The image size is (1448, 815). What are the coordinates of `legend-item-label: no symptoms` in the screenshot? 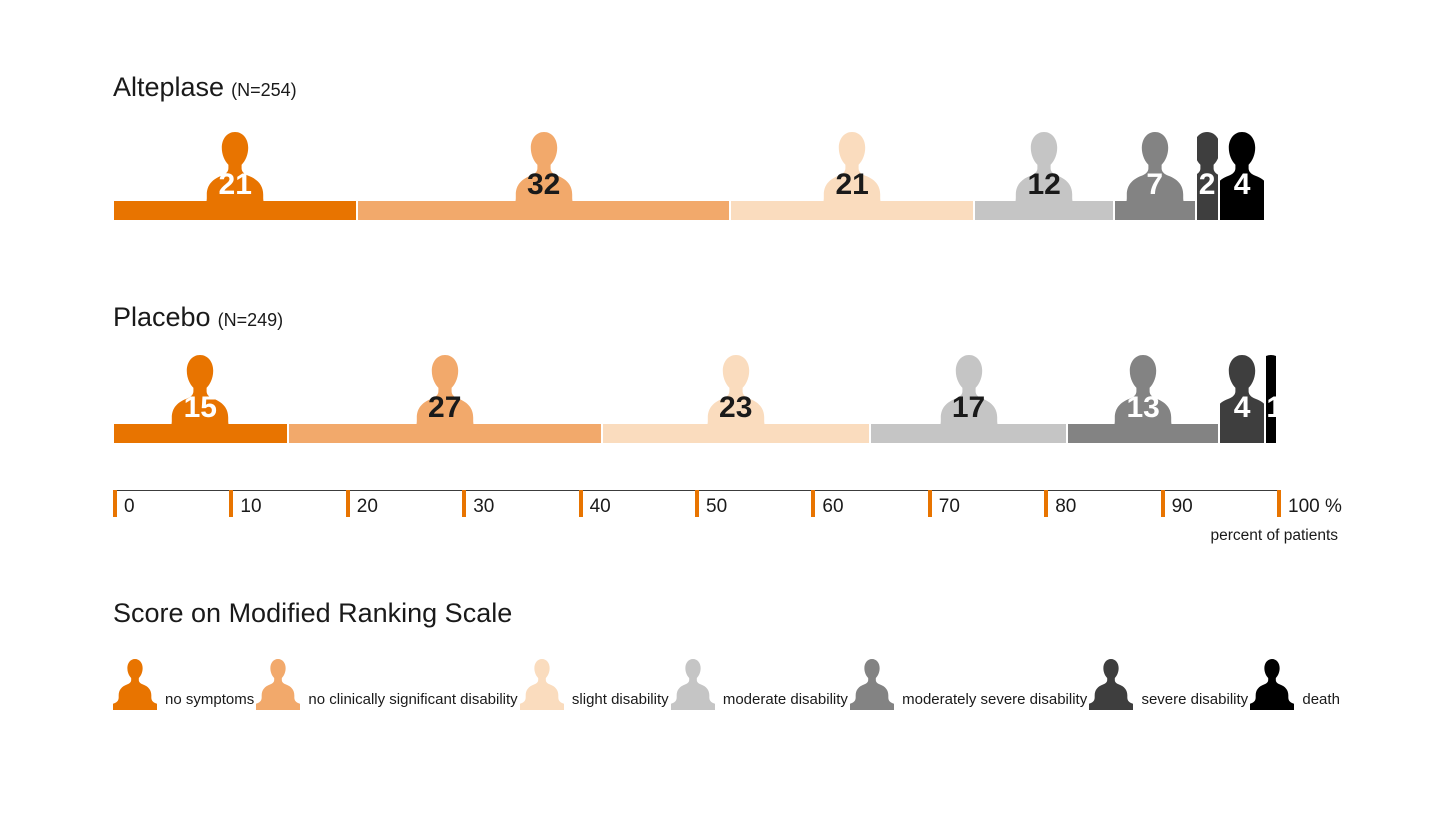 It's located at (210, 699).